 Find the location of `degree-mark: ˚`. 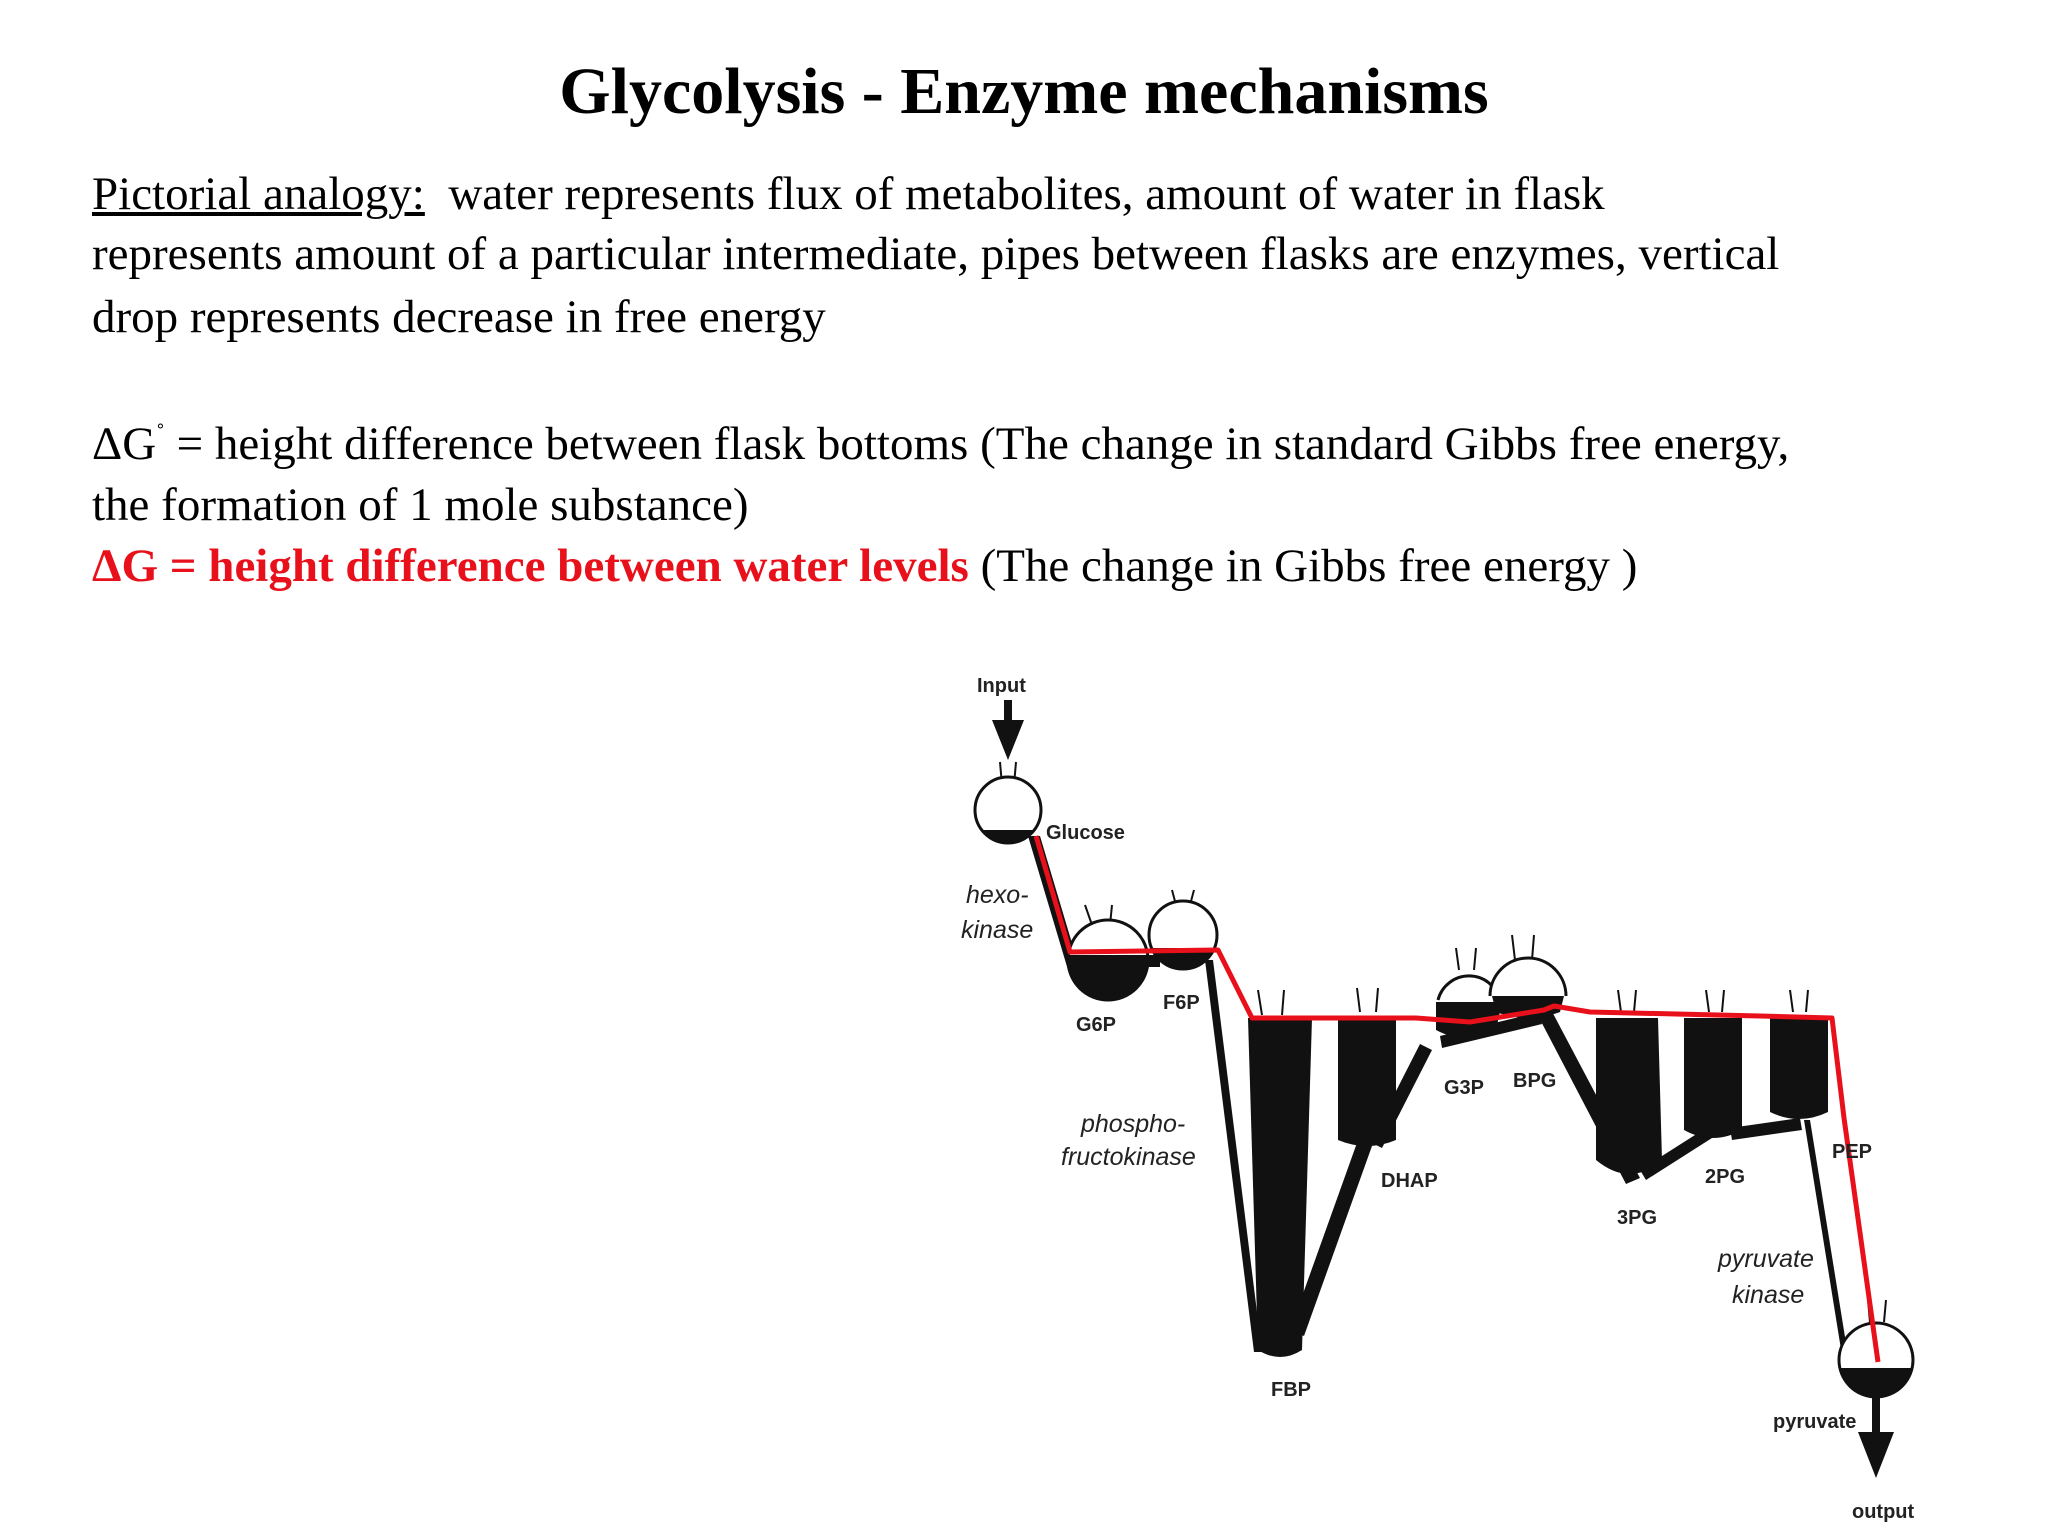

degree-mark: ˚ is located at coordinates (160, 434).